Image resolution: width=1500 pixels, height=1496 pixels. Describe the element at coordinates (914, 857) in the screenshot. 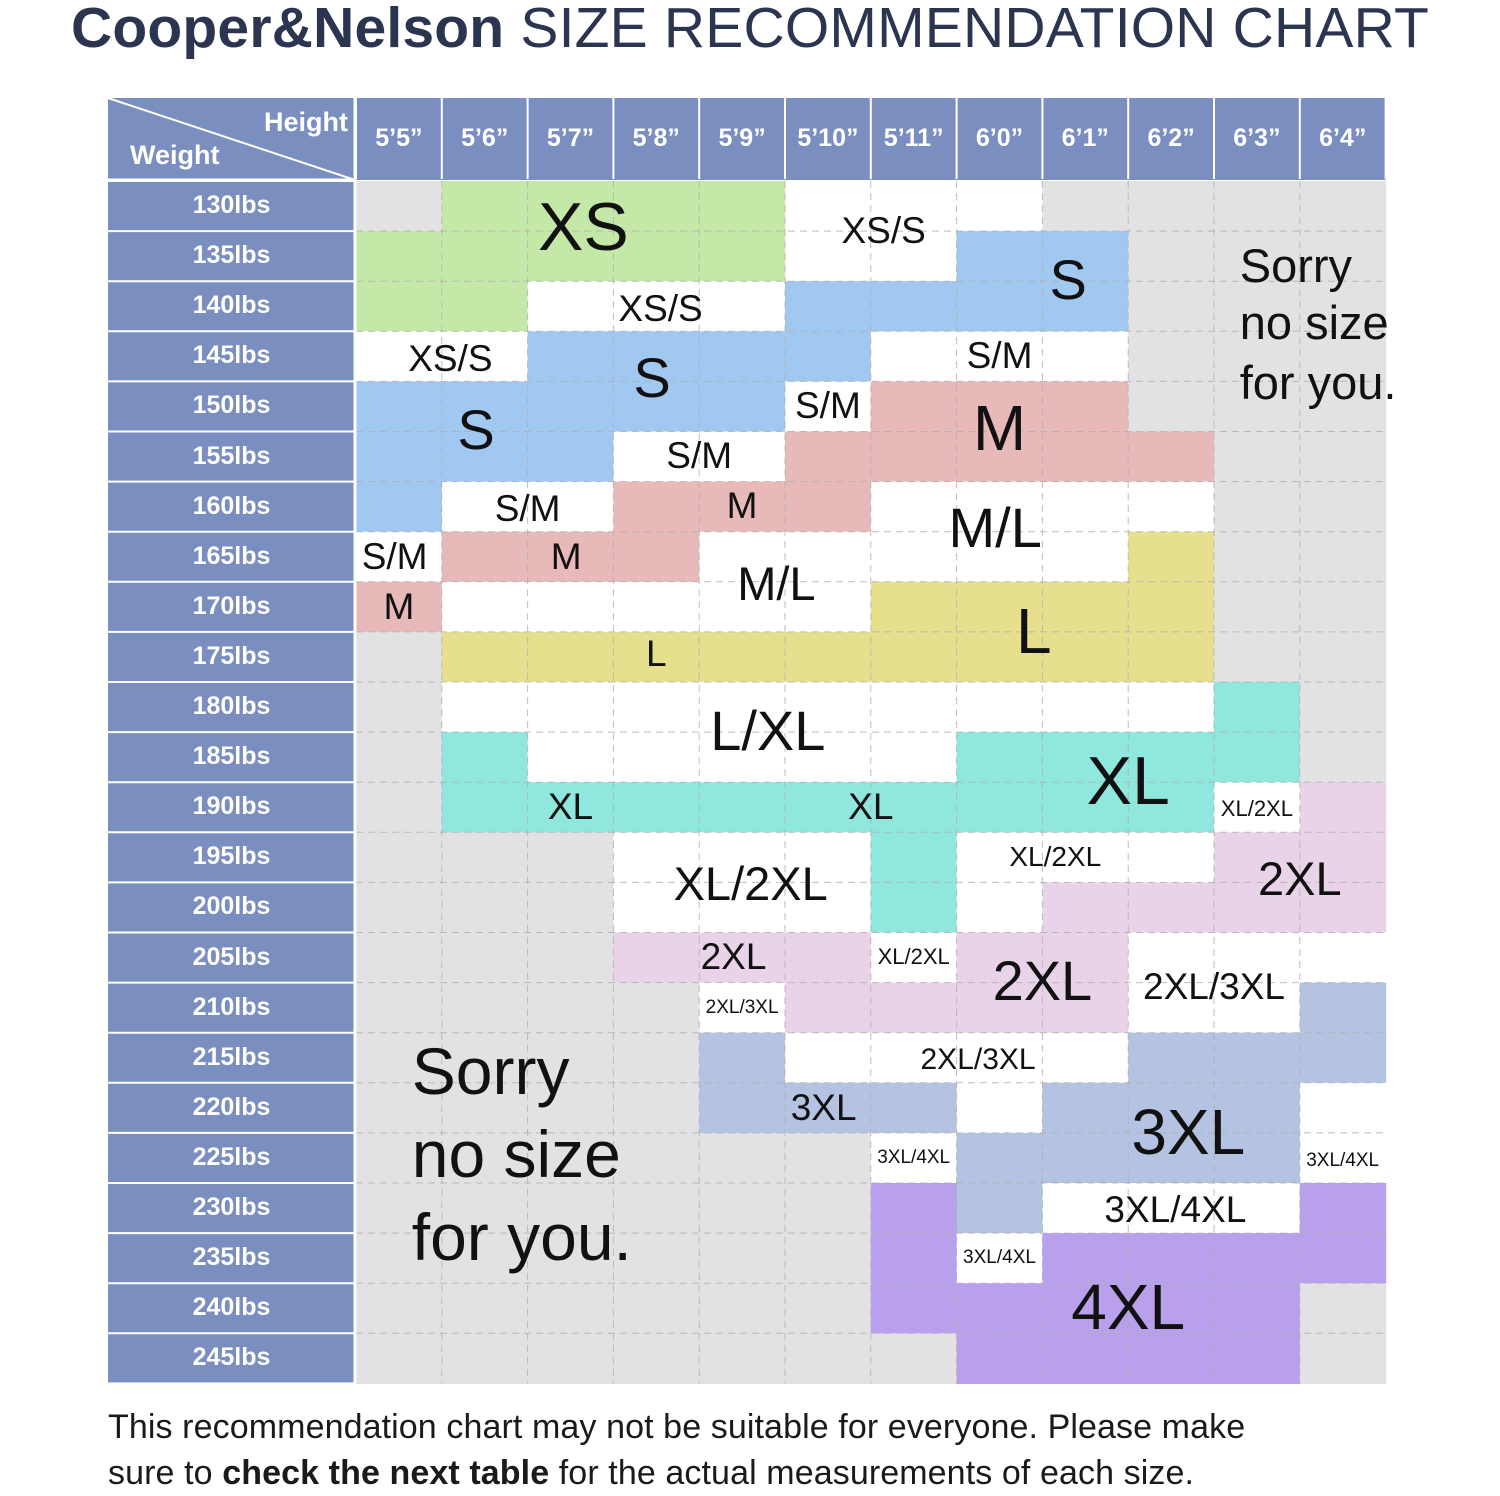

I see `size-cell-r13-c6` at that location.